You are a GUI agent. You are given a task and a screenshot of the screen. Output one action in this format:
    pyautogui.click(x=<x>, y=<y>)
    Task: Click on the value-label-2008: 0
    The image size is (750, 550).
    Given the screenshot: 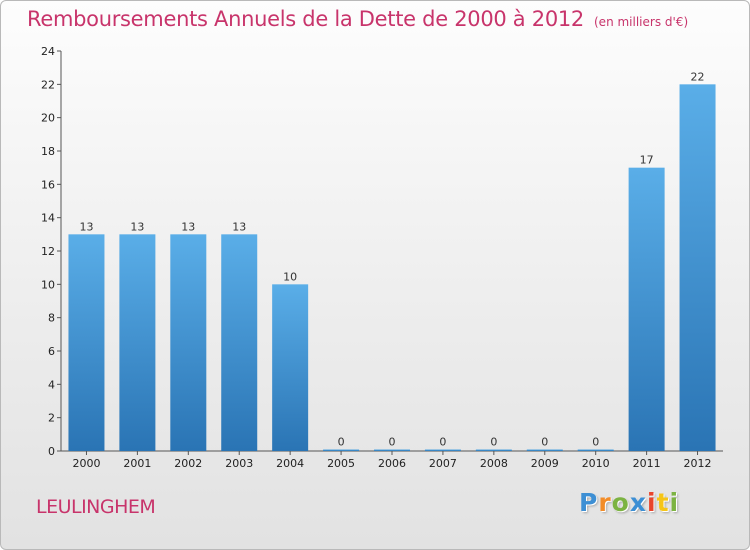 What is the action you would take?
    pyautogui.click(x=493, y=442)
    